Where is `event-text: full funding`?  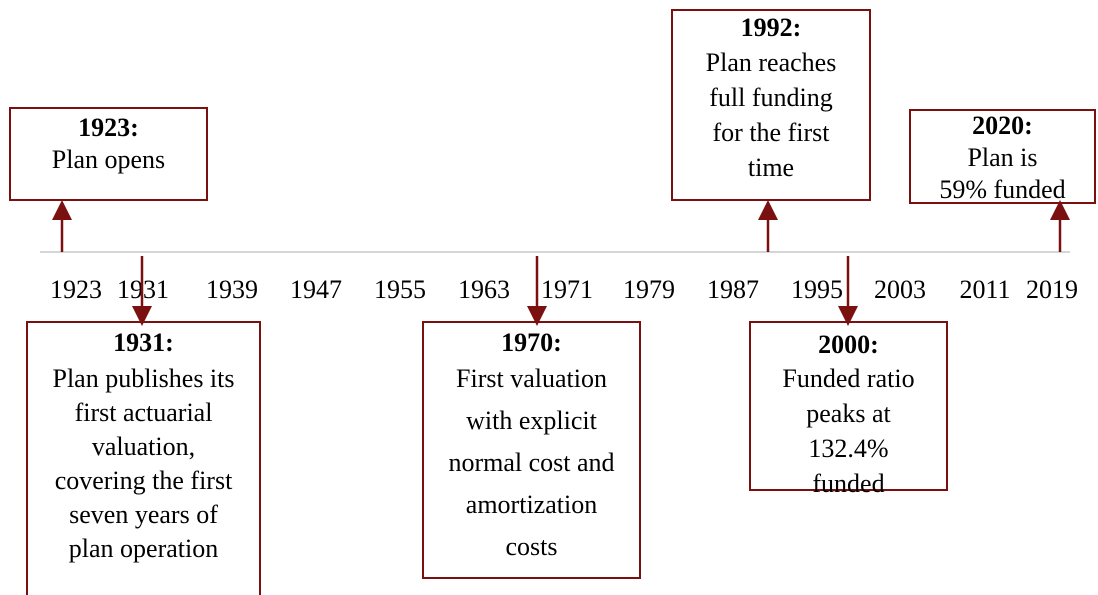
event-text: full funding is located at coordinates (771, 97).